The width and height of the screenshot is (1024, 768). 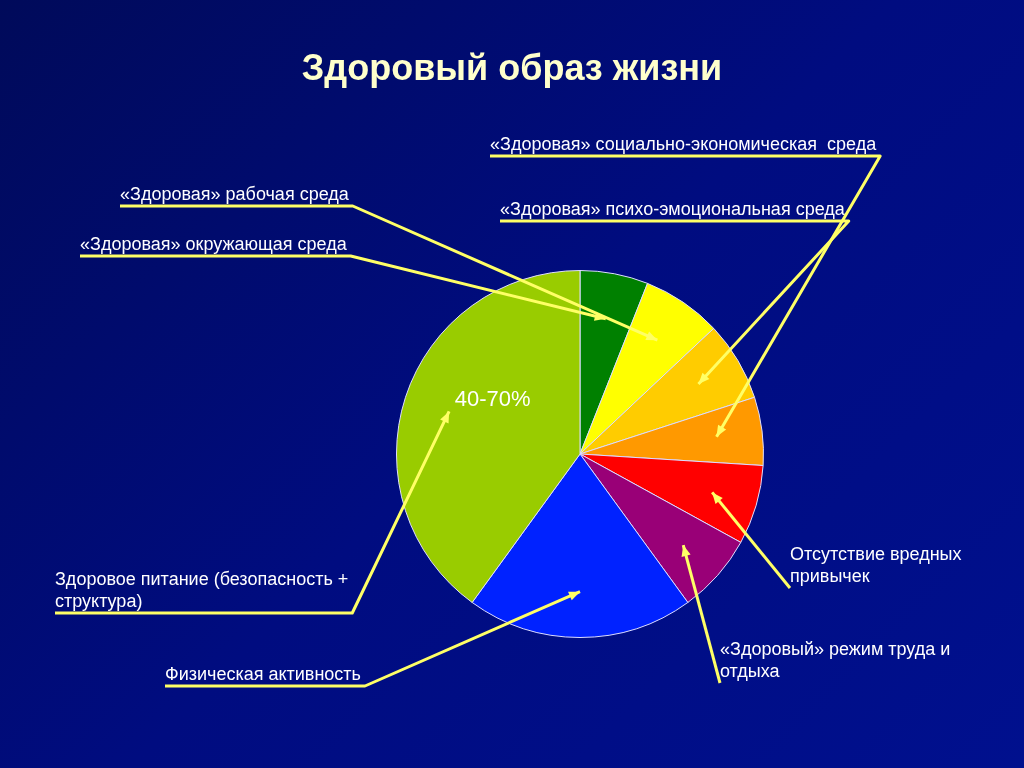 What do you see at coordinates (263, 674) in the screenshot?
I see `slice-label: Физическая активность` at bounding box center [263, 674].